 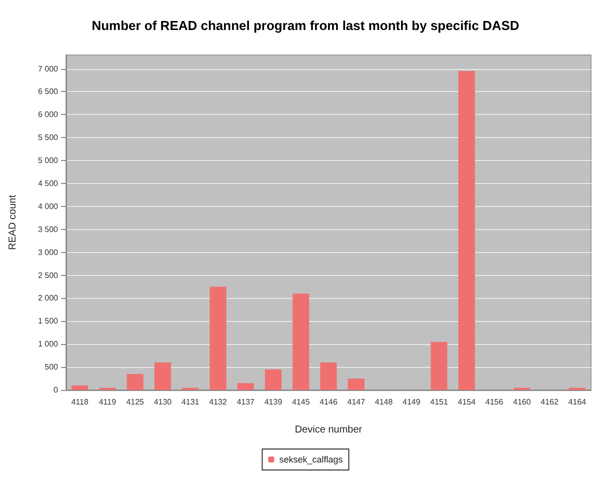 What do you see at coordinates (306, 25) in the screenshot?
I see `chart-title: Number of READ channel program from last month by specific DASD` at bounding box center [306, 25].